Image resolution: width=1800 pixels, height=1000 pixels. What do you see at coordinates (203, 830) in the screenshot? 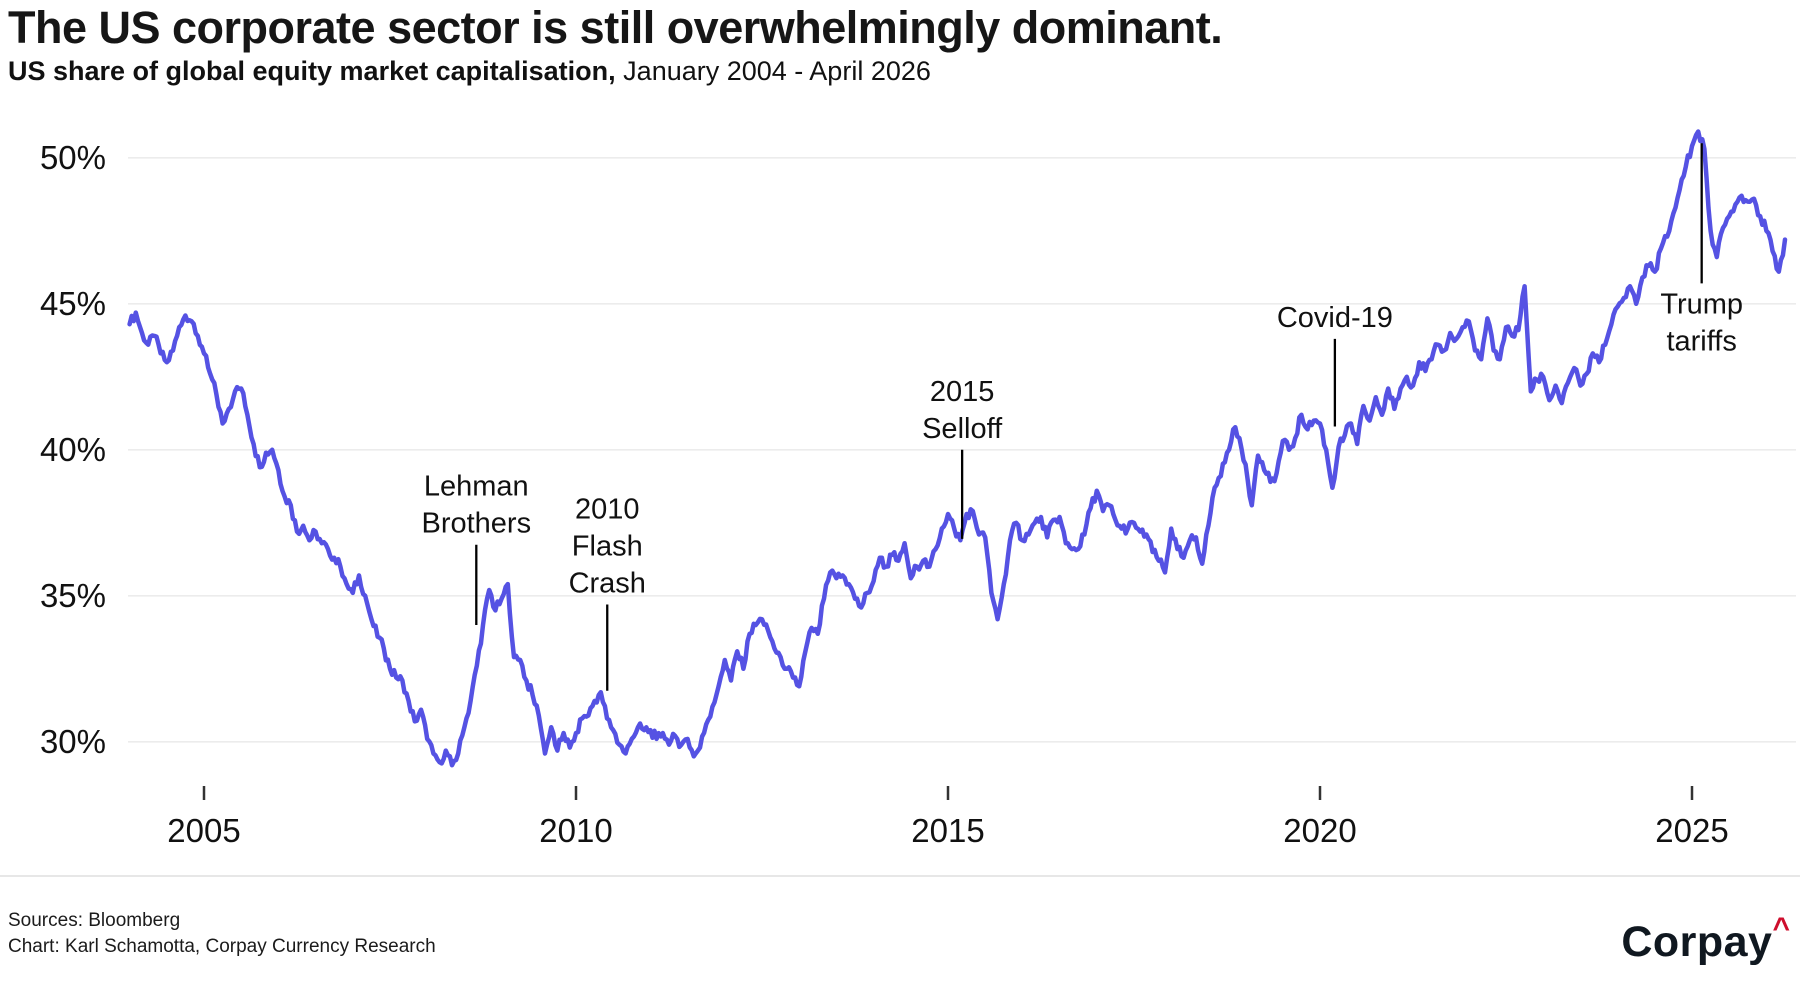
I see `x-axis-label: 2005` at bounding box center [203, 830].